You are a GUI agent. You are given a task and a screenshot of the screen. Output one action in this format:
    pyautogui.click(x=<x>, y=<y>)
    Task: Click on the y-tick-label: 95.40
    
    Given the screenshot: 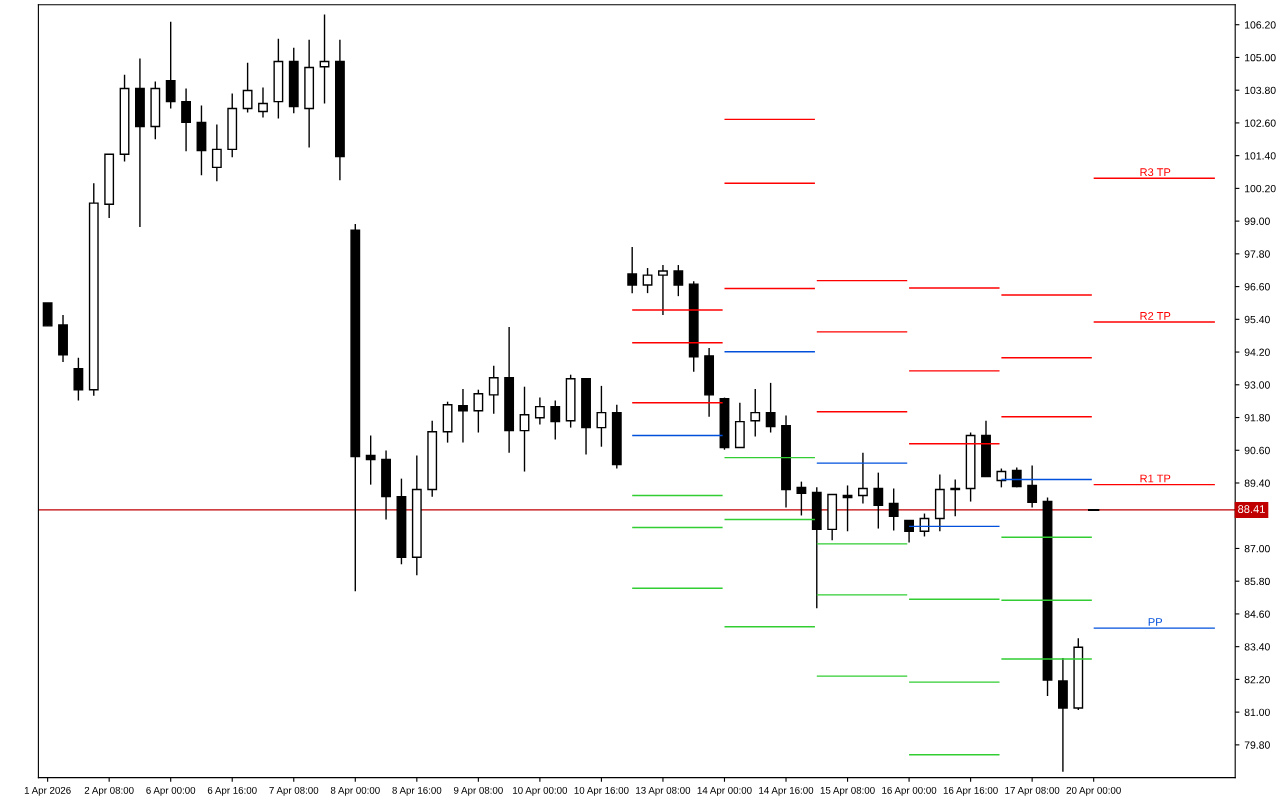 What is the action you would take?
    pyautogui.click(x=1257, y=319)
    